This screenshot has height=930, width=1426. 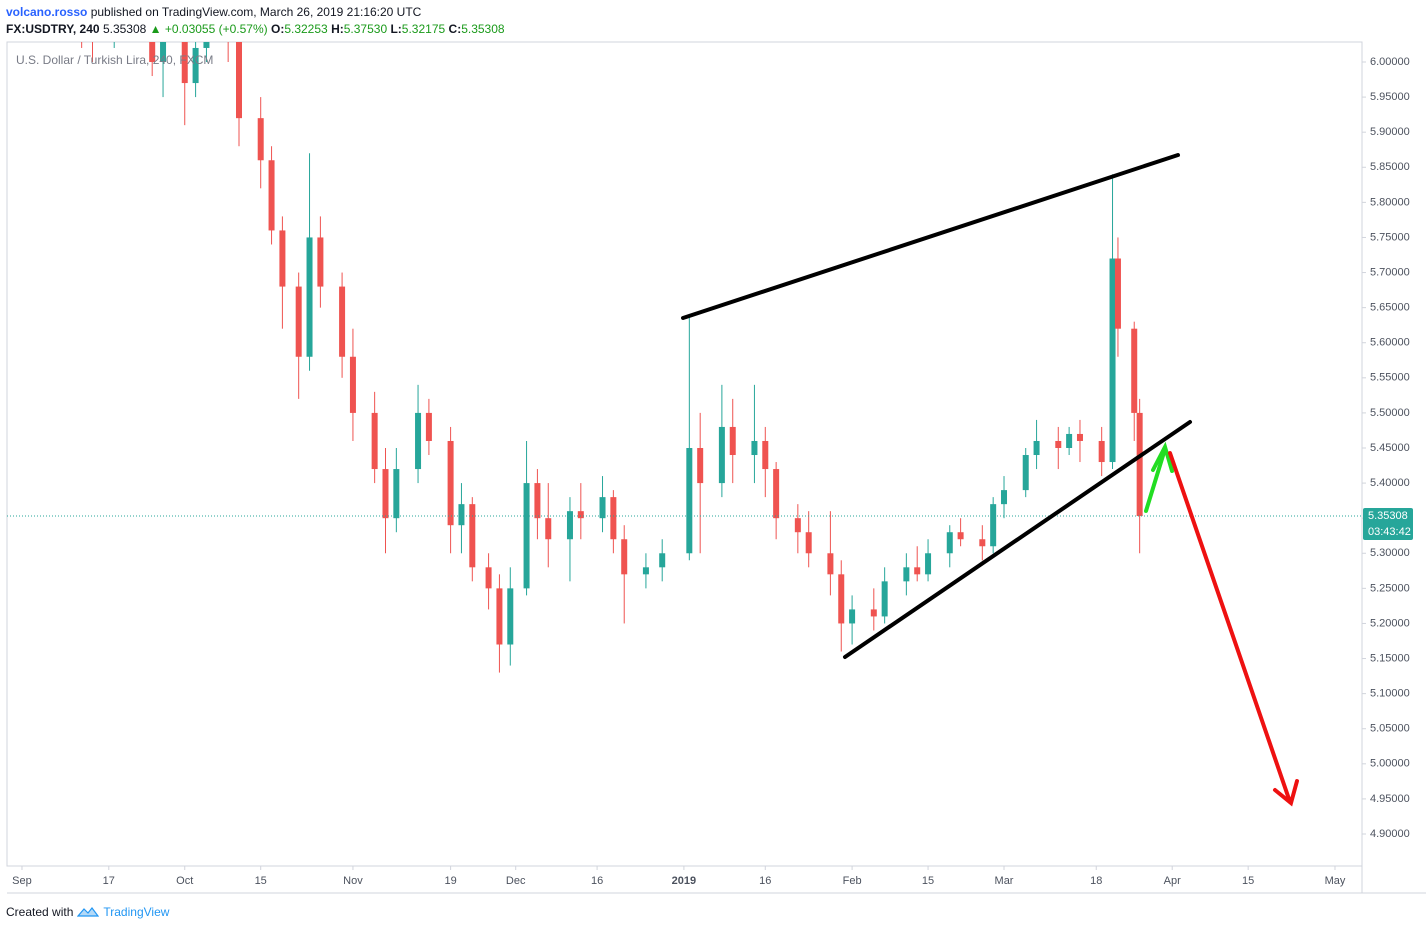 I want to click on x-tick-label: 19, so click(x=450, y=881).